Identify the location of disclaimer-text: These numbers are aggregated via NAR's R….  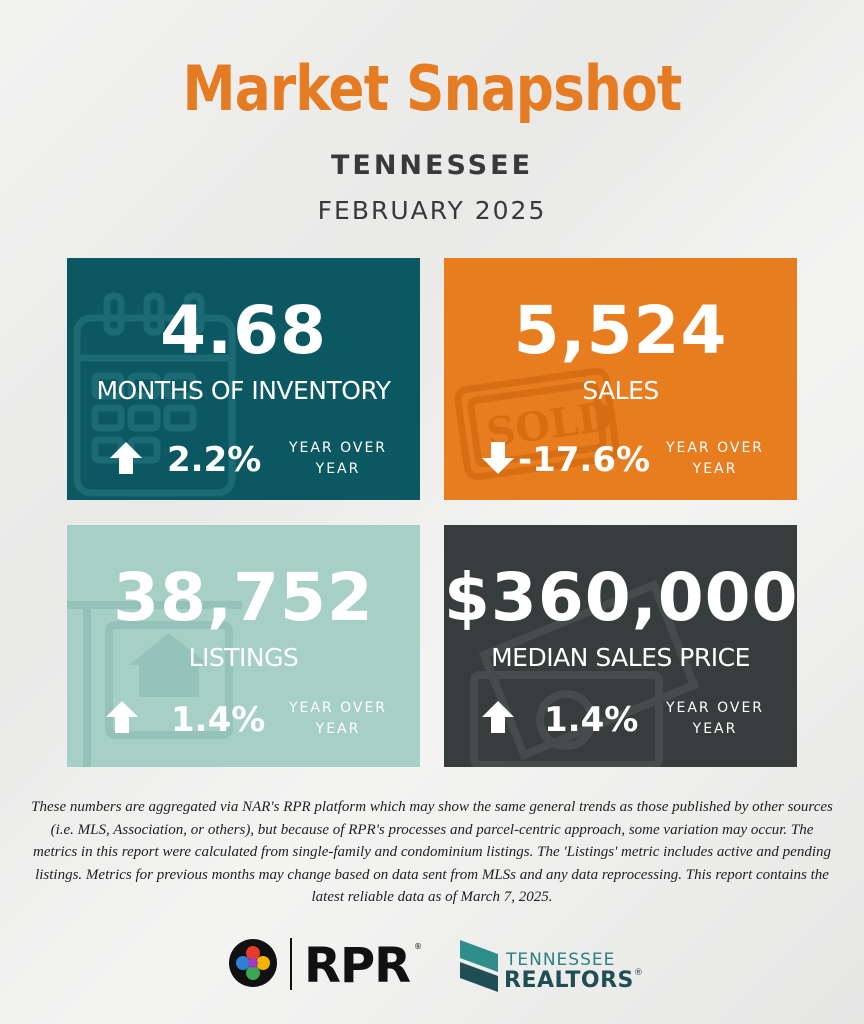
(432, 852).